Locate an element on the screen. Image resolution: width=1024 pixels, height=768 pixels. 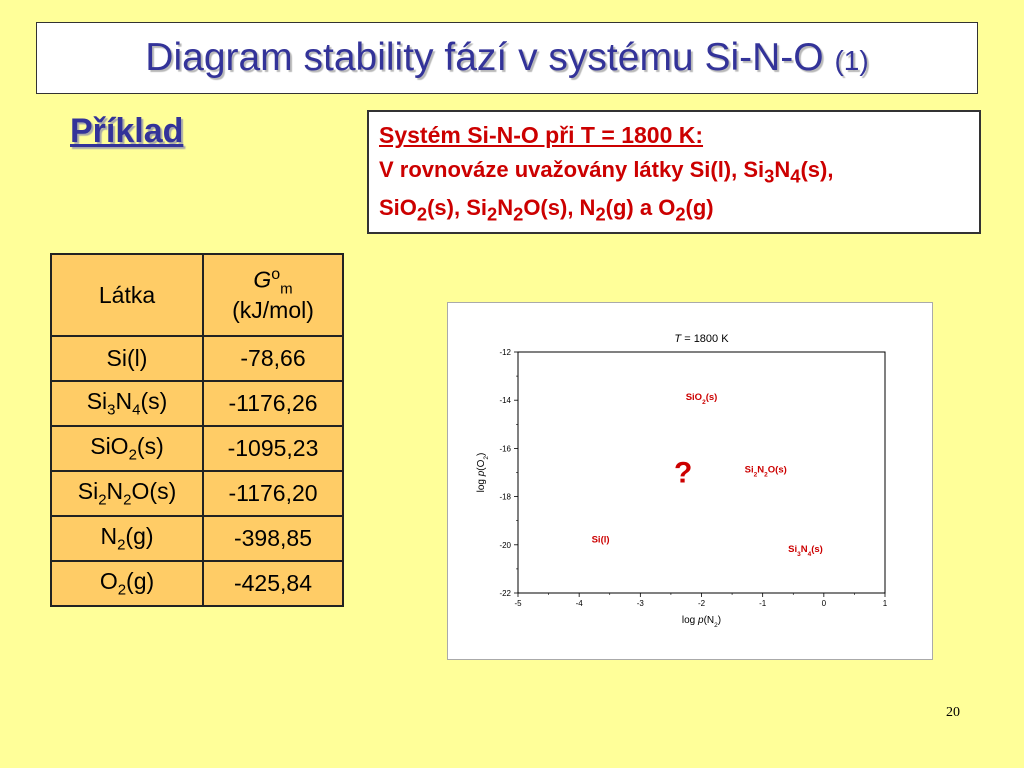
header-substance: Látka is located at coordinates (127, 295).